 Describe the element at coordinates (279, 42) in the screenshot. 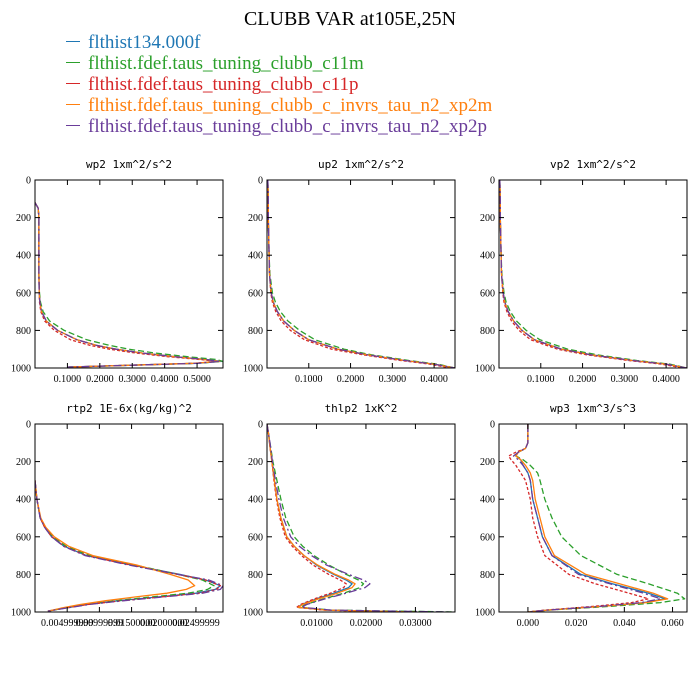

I see `legend-item: flthist134.000f` at that location.